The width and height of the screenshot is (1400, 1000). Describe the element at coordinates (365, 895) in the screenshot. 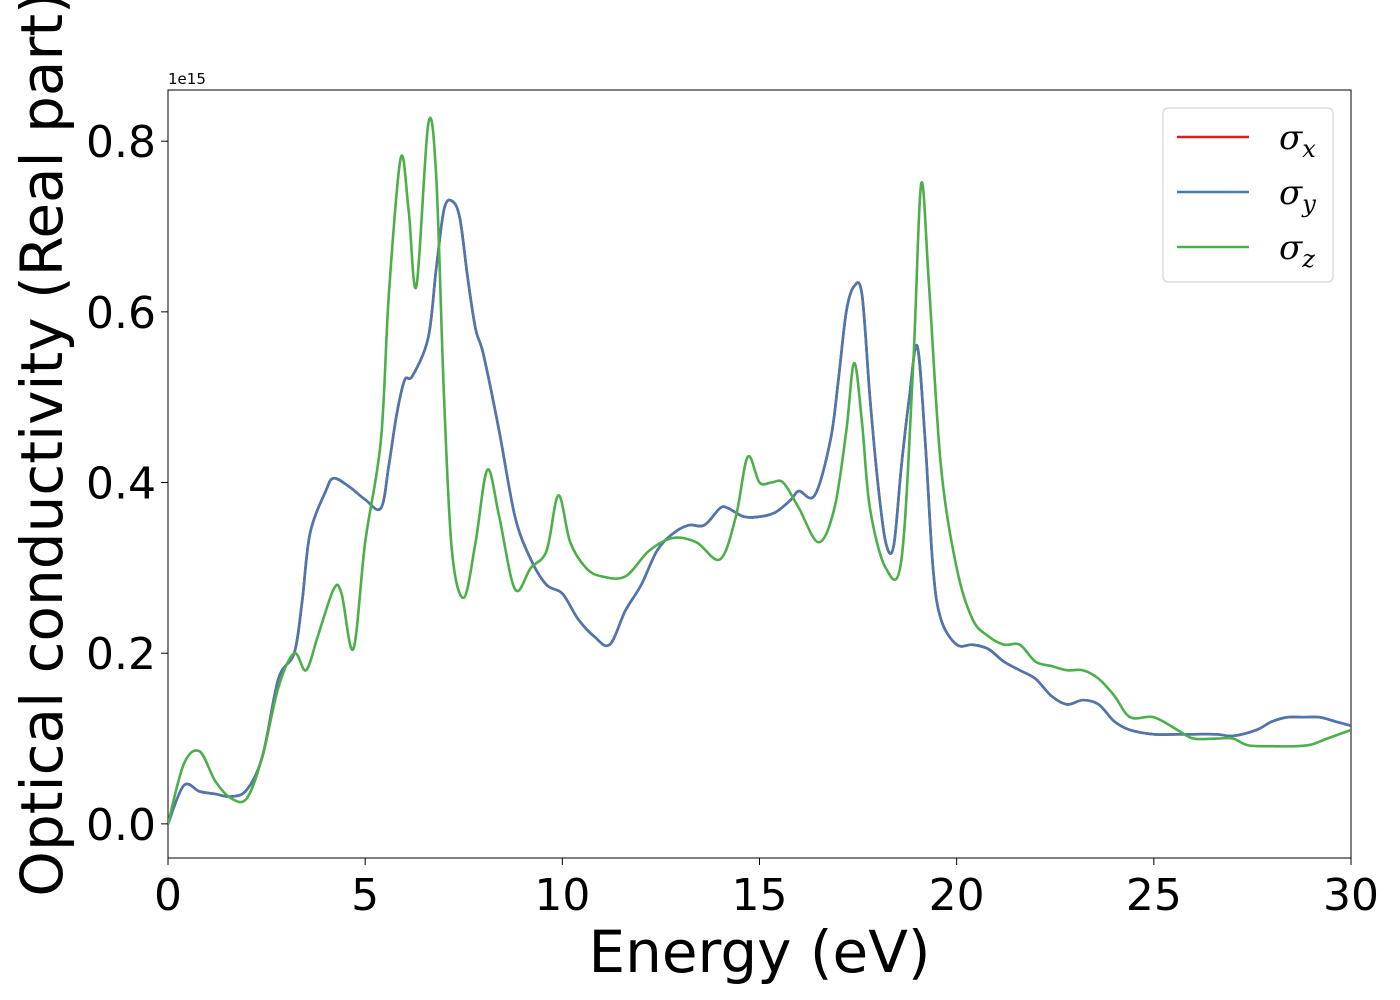

I see `x-tick-label: 5` at that location.